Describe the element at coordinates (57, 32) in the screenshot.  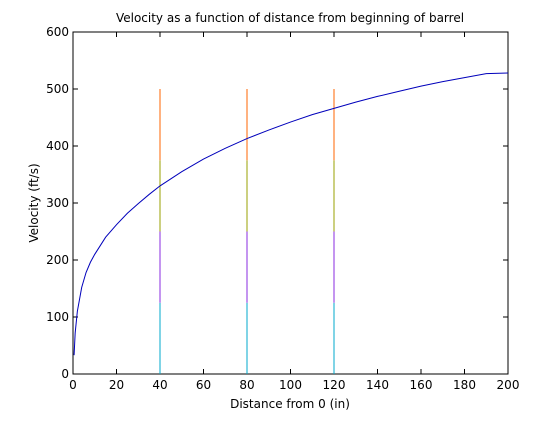
I see `y-tick-label: 600` at that location.